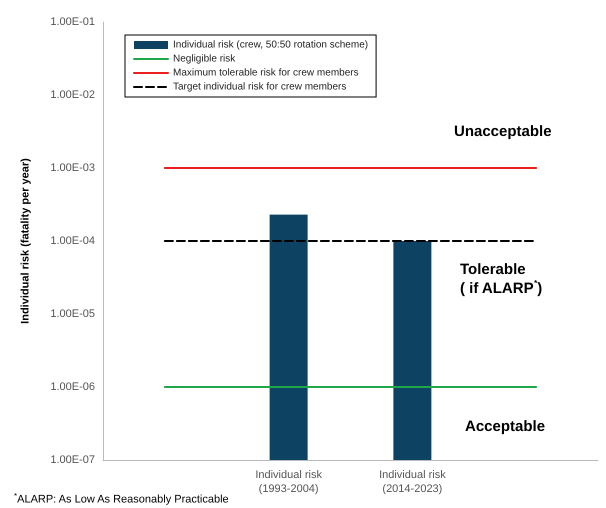  What do you see at coordinates (503, 131) in the screenshot?
I see `annotation: Unacceptable` at bounding box center [503, 131].